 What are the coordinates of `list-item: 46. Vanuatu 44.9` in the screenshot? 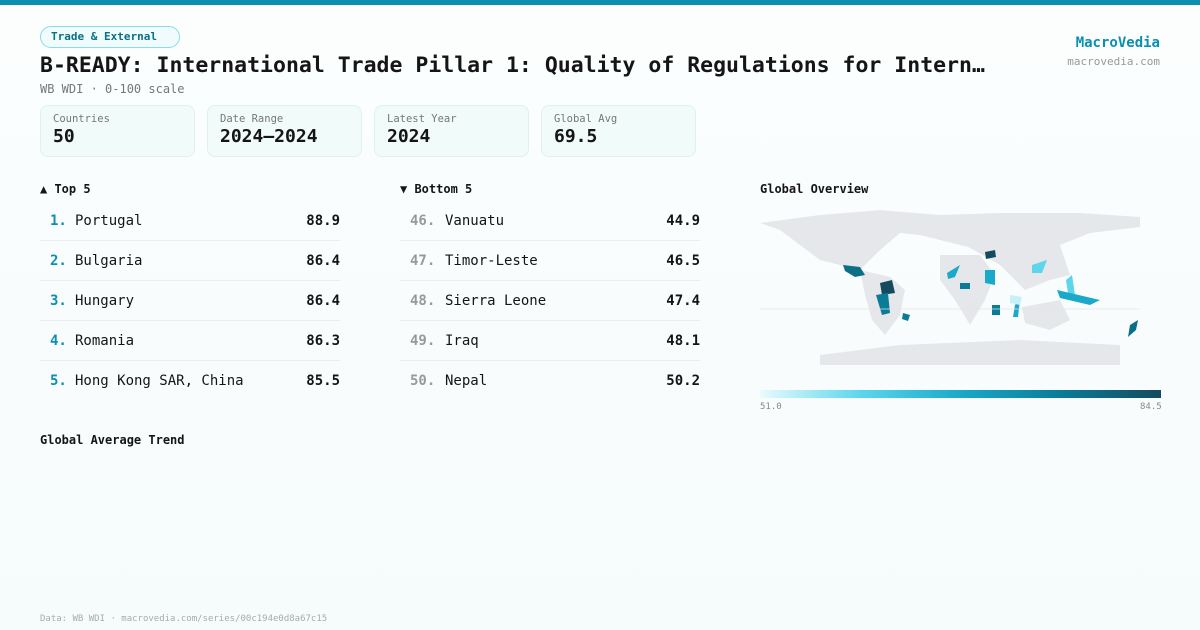 It's located at (550, 221).